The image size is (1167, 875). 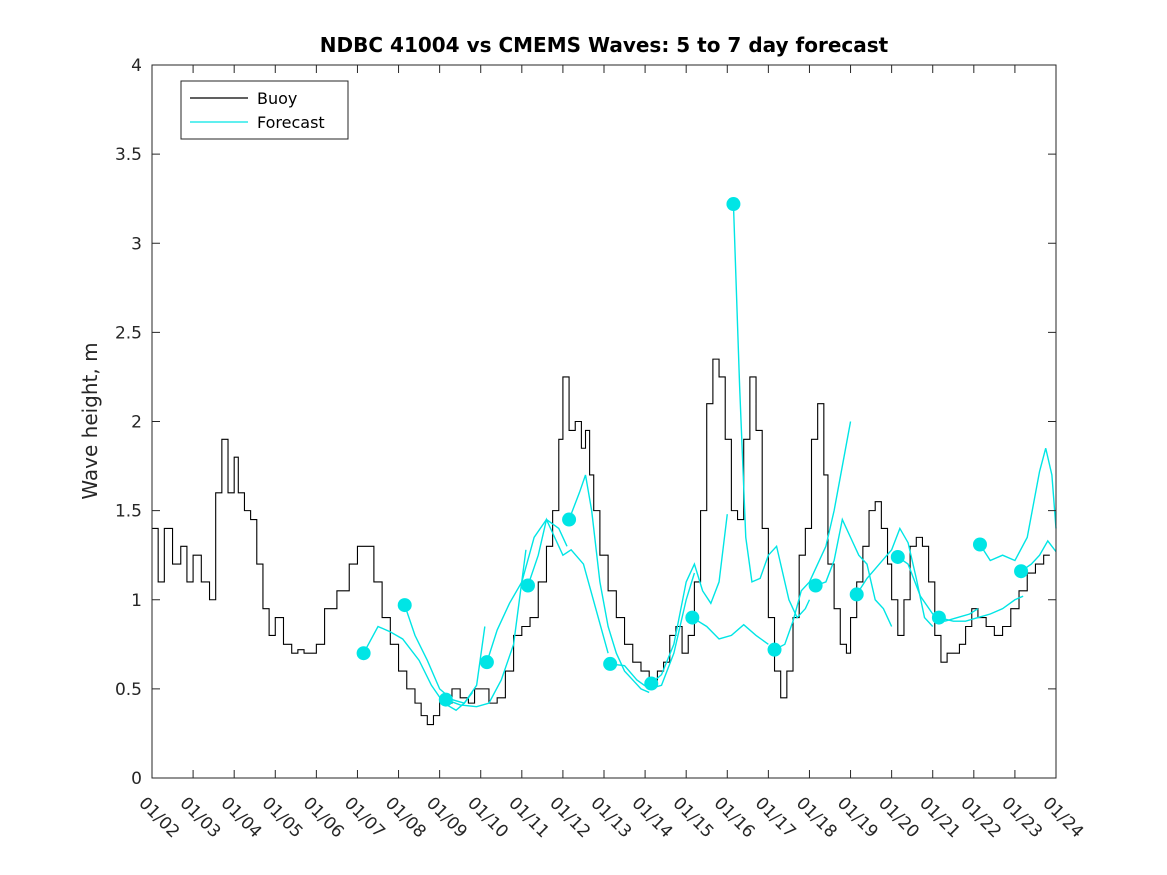 What do you see at coordinates (775, 817) in the screenshot?
I see `x-tick-label: 01/17` at bounding box center [775, 817].